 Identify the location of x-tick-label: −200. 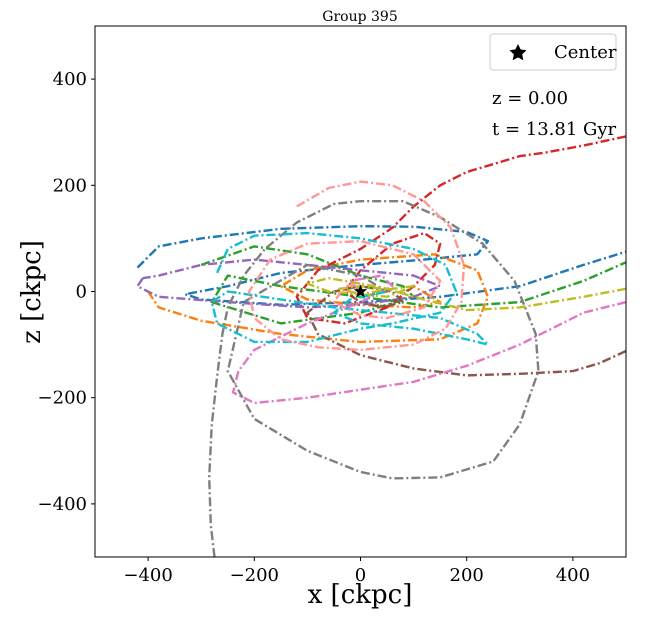
(254, 575).